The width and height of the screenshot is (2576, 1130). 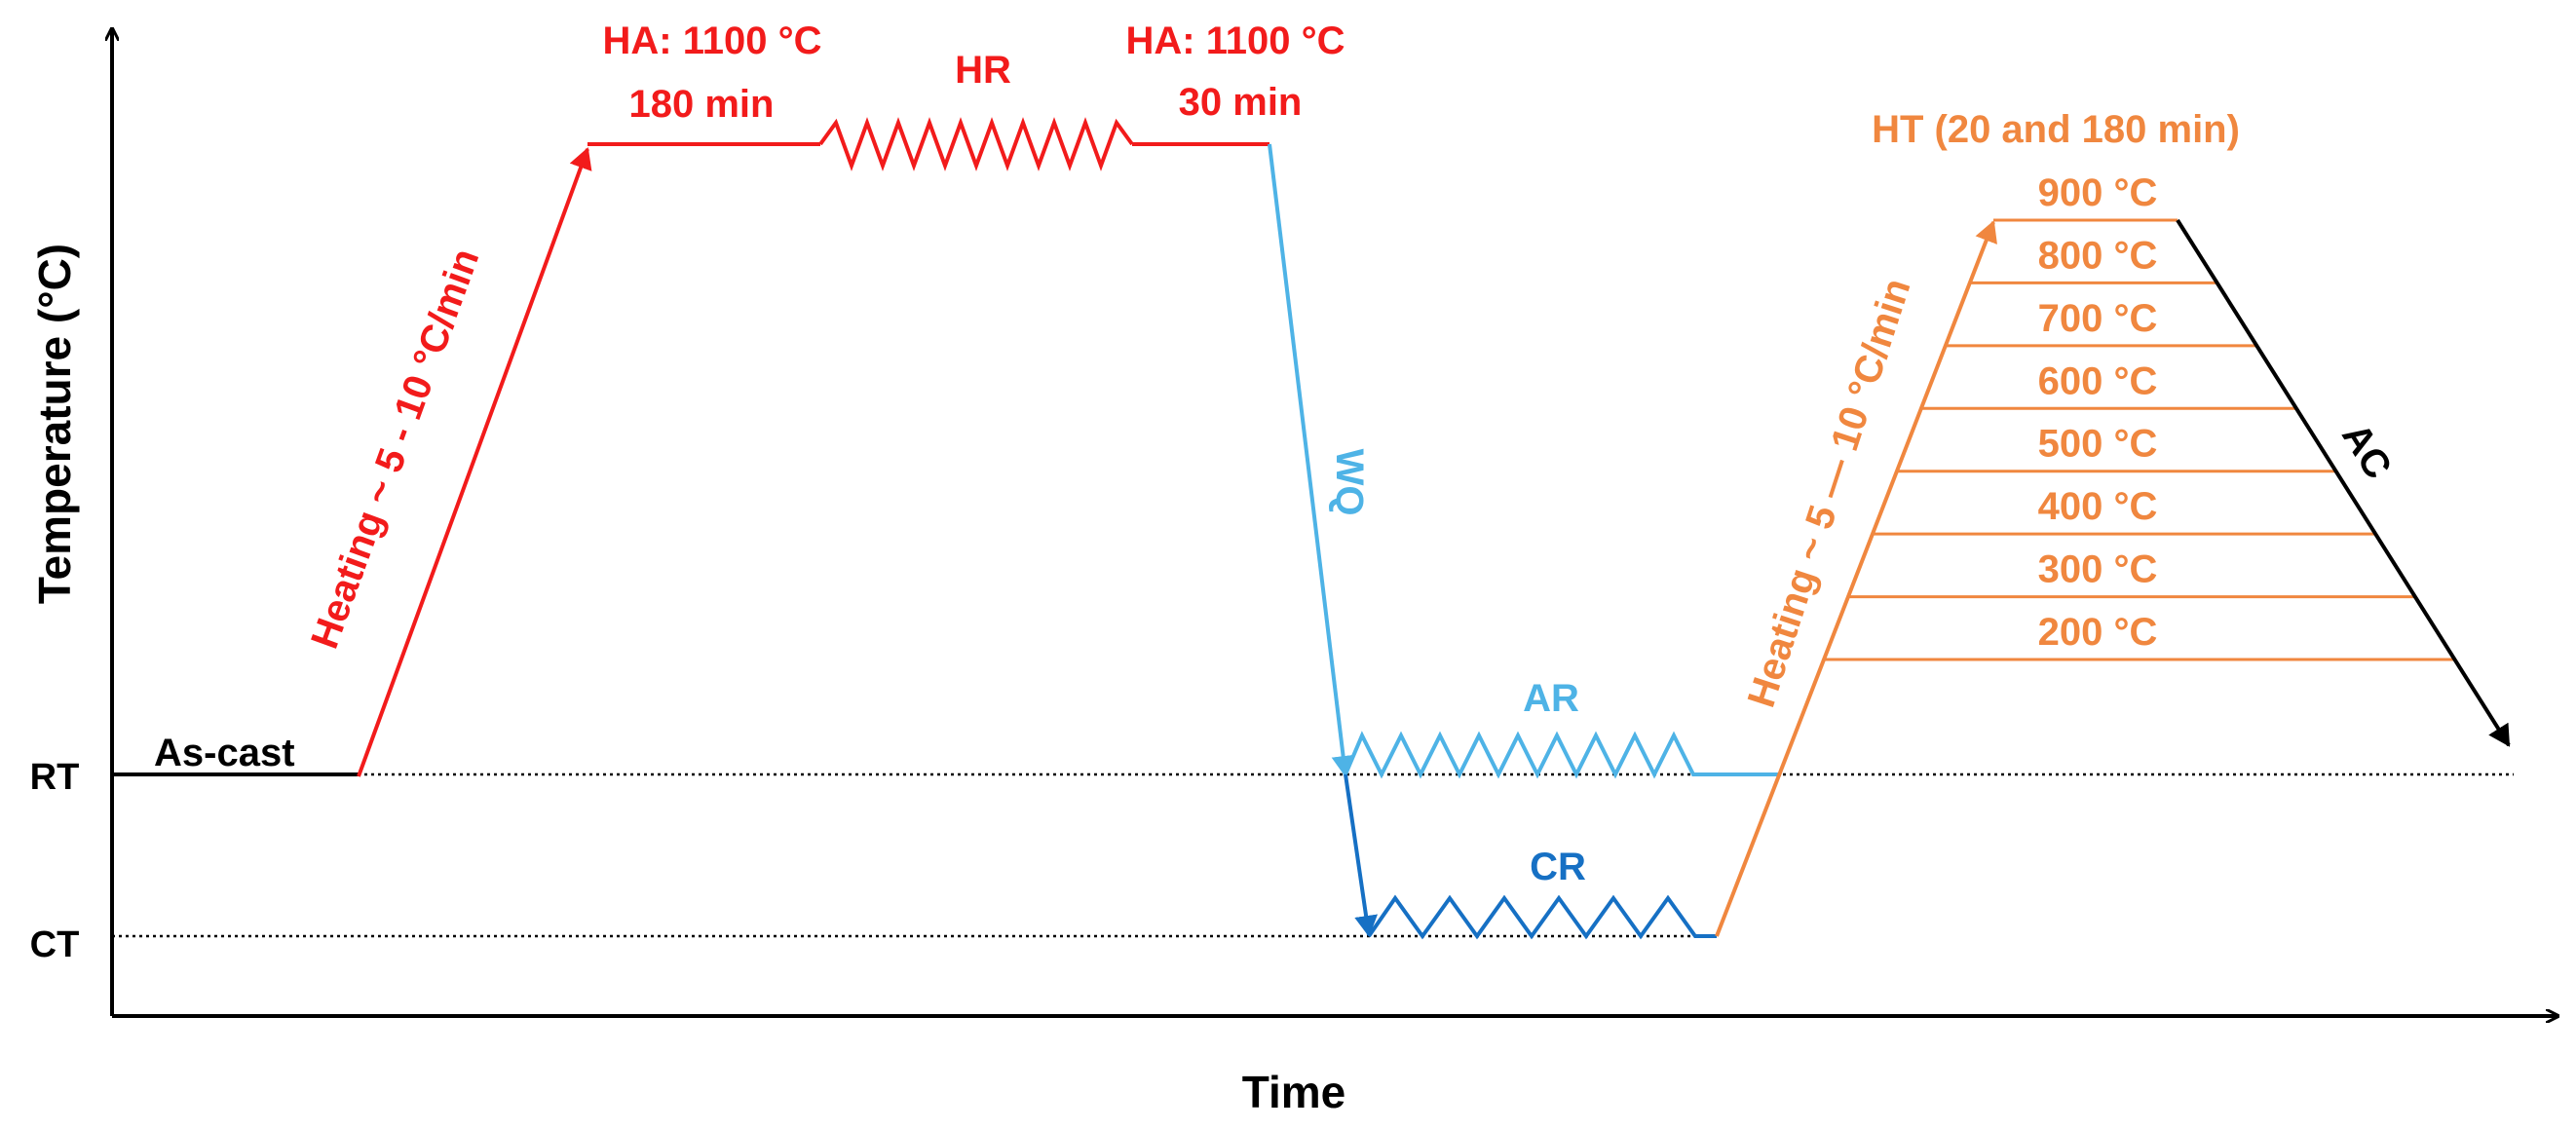 What do you see at coordinates (1361, 855) in the screenshot?
I see `cryo-cooling-line` at bounding box center [1361, 855].